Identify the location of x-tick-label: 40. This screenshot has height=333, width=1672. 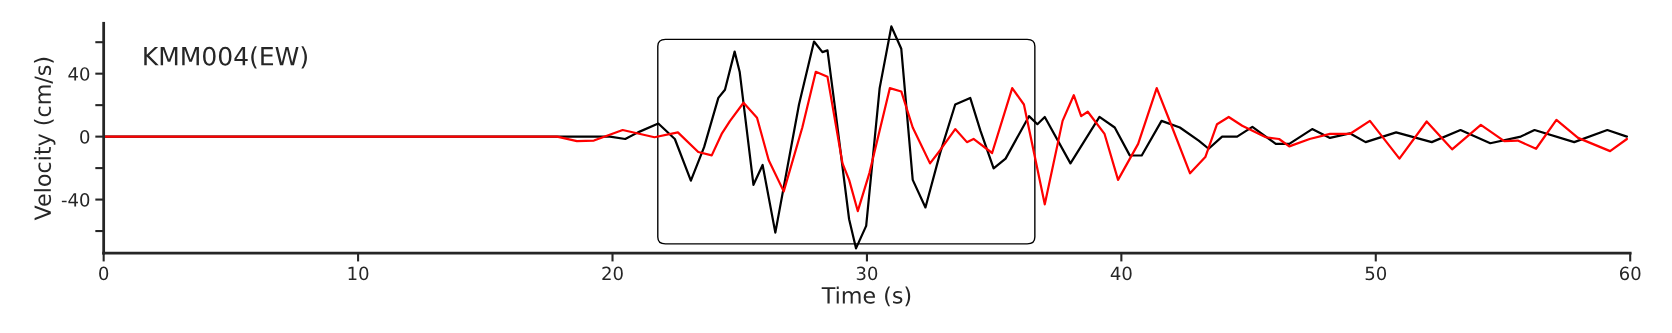
(1121, 273).